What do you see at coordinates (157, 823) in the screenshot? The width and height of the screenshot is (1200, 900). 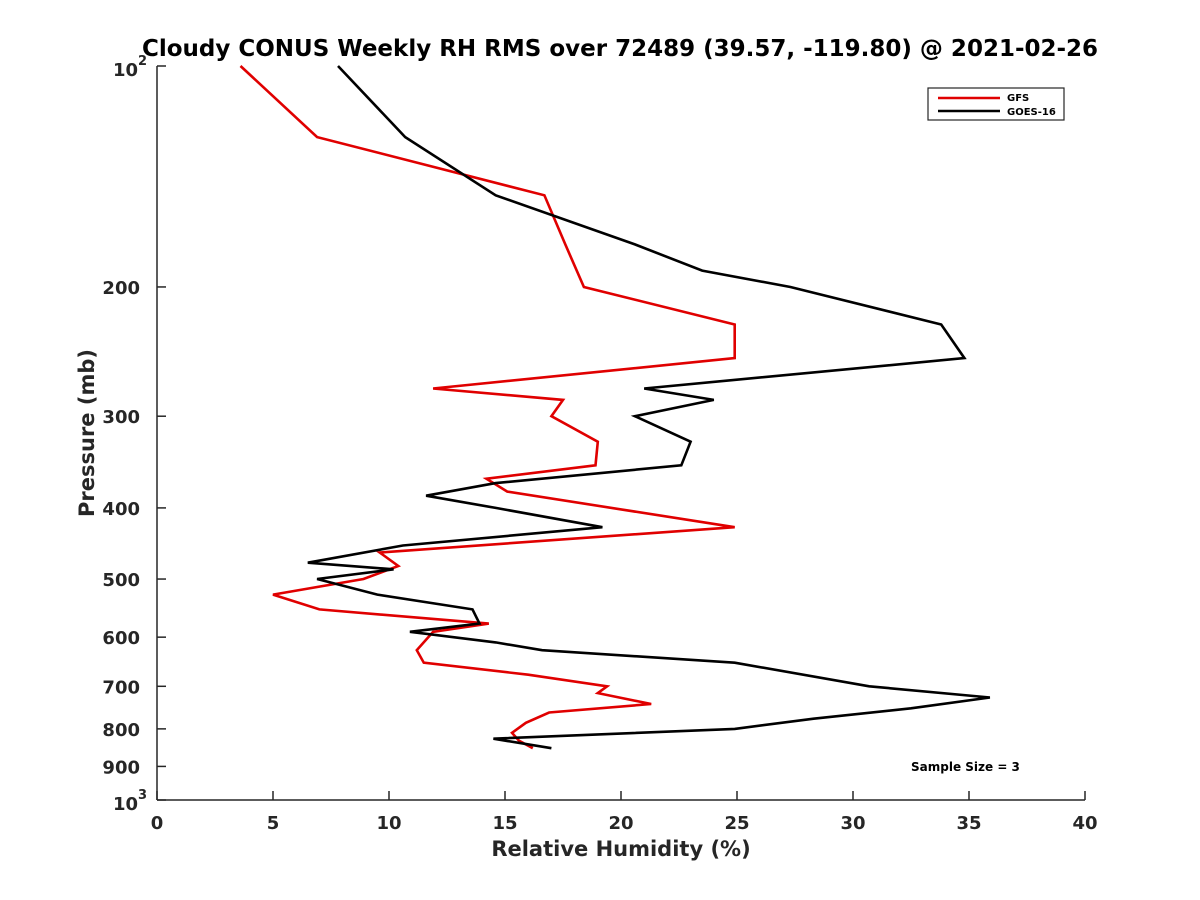 I see `x-tick-label: 0` at bounding box center [157, 823].